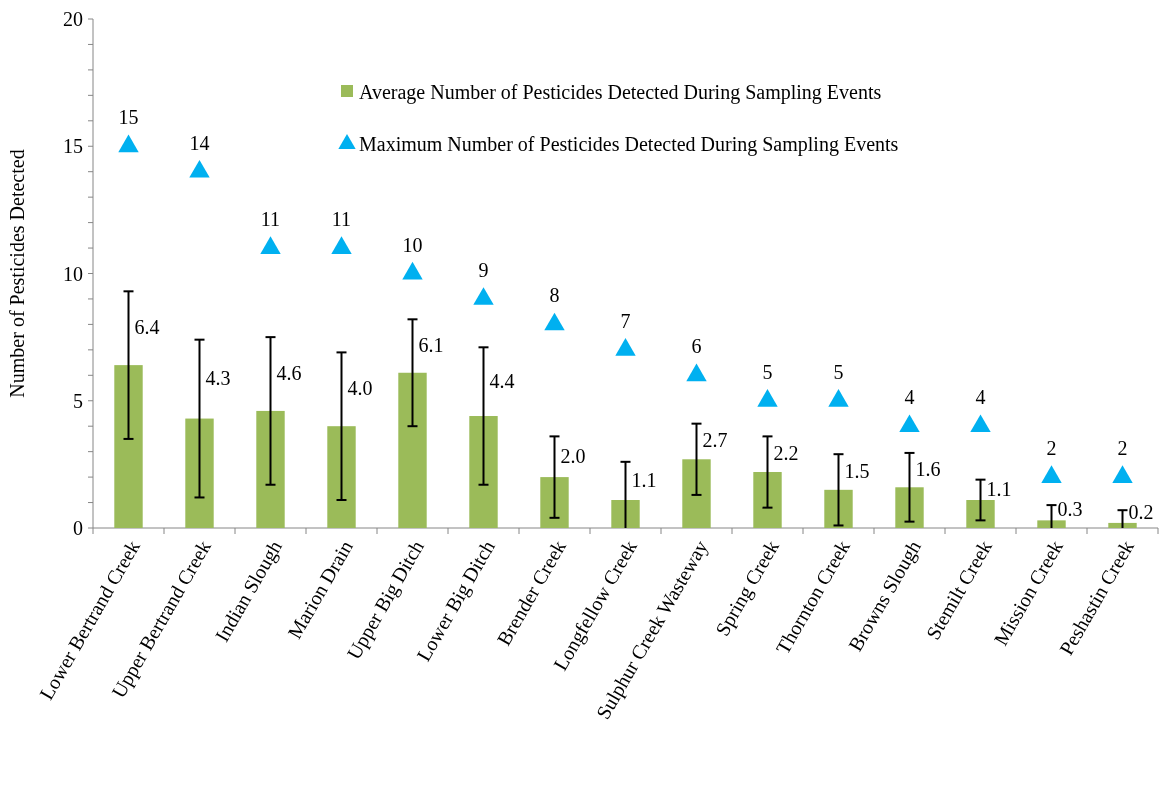 This screenshot has height=800, width=1167. What do you see at coordinates (502, 380) in the screenshot?
I see `data-label: 4.4` at bounding box center [502, 380].